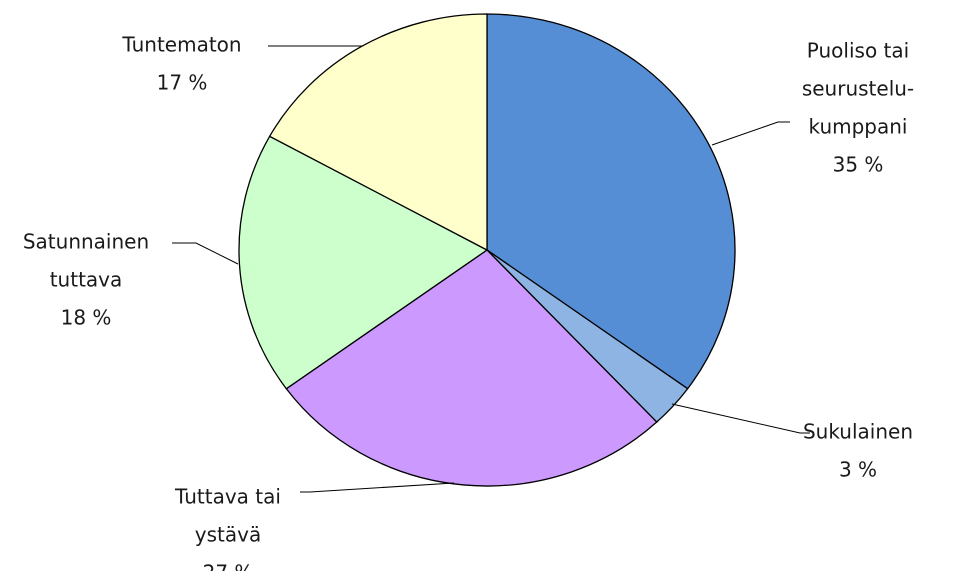 The height and width of the screenshot is (571, 953). Describe the element at coordinates (86, 318) in the screenshot. I see `slice-value-label: 18 %` at that location.